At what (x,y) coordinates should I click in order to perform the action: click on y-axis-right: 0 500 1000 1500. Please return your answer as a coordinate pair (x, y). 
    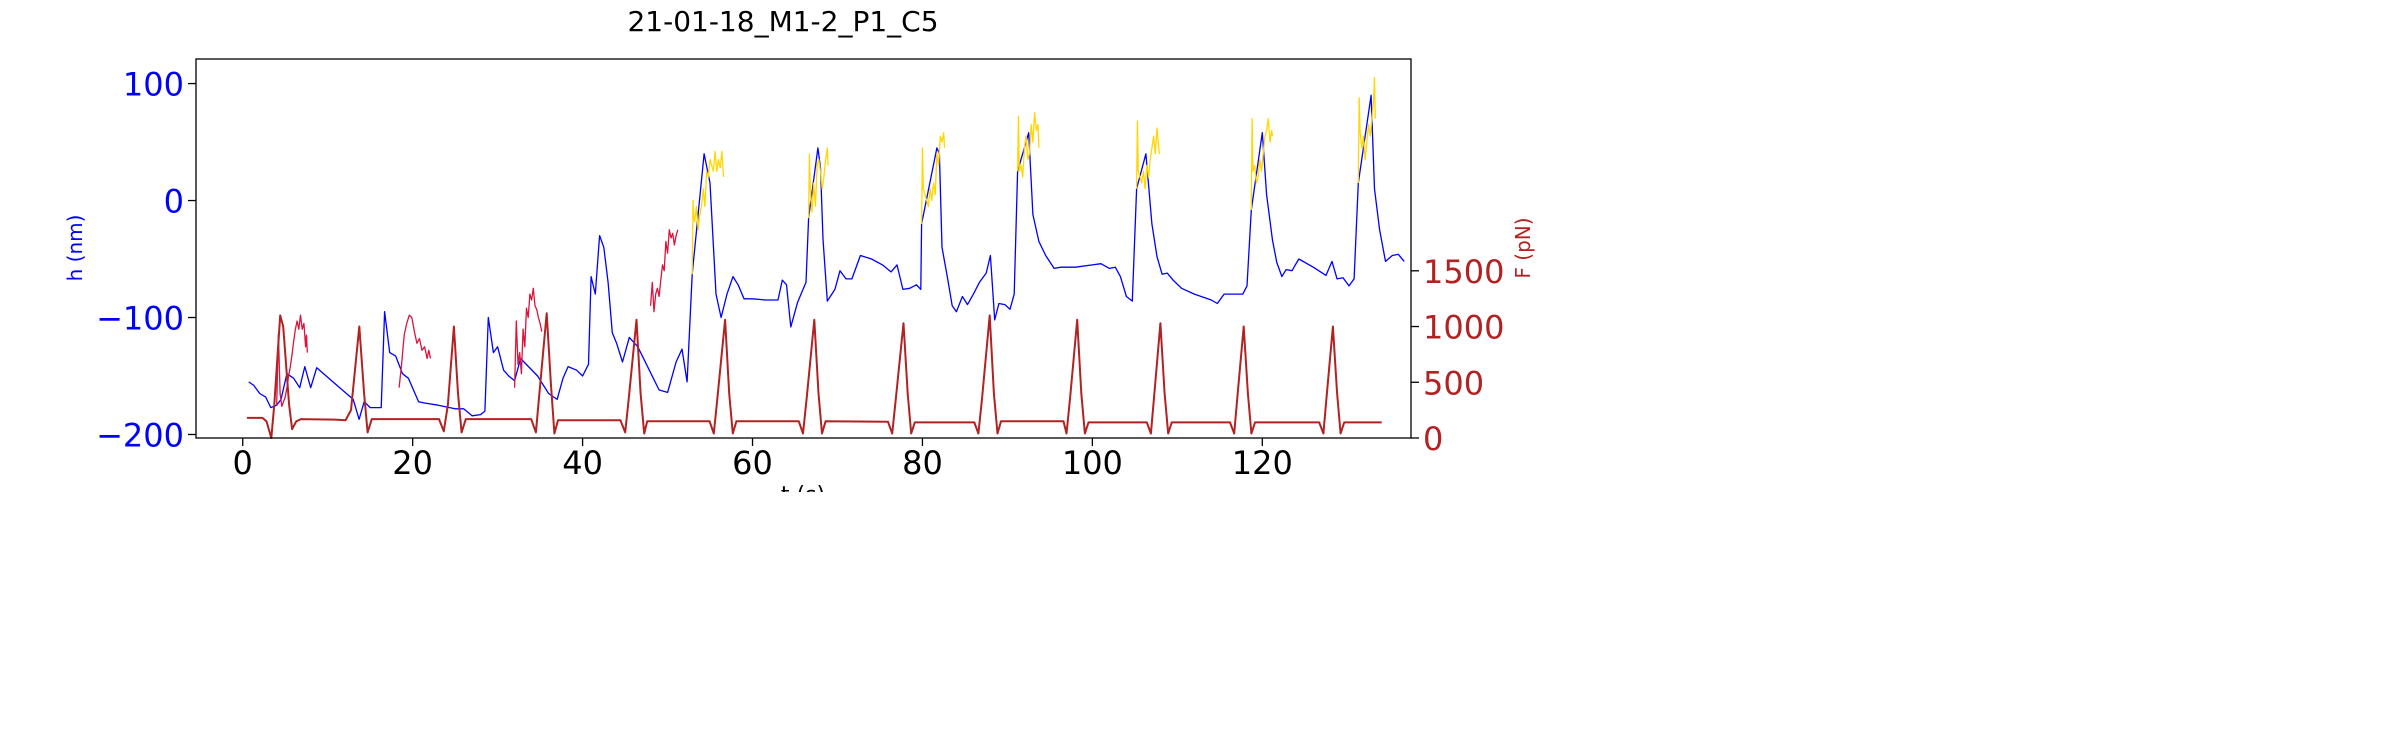
    Looking at the image, I should click on (1457, 355).